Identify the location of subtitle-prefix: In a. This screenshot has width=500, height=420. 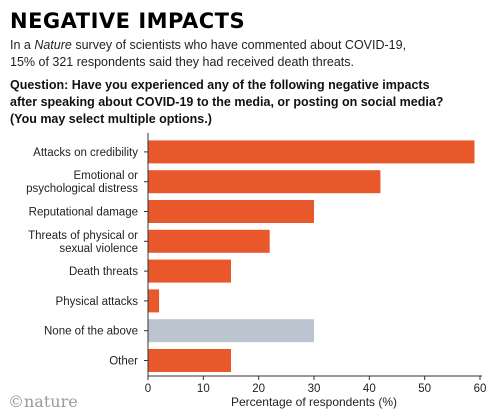
(22, 45).